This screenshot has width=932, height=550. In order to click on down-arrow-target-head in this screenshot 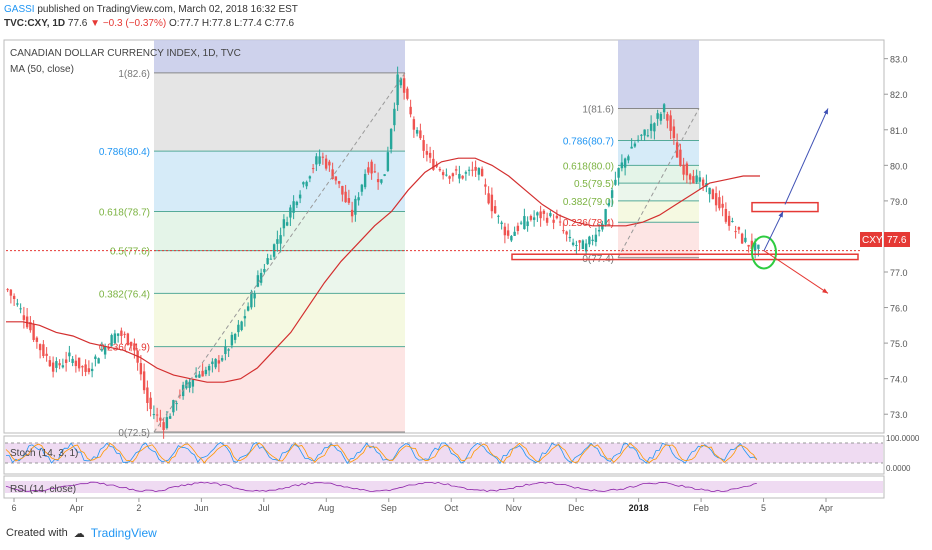, I will do `click(825, 291)`.